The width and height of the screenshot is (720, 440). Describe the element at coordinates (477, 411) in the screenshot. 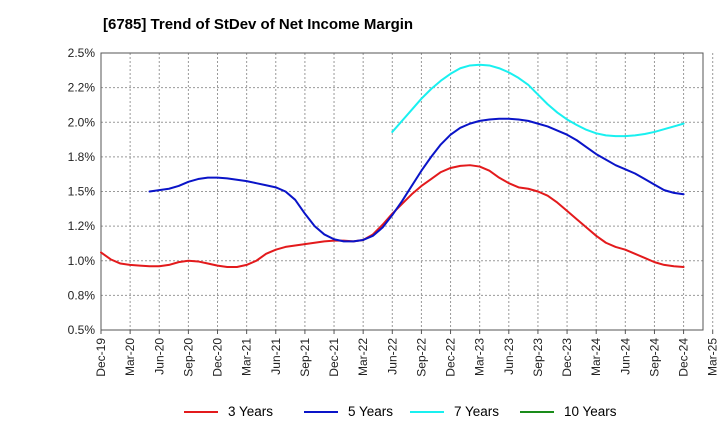

I see `legend-label: 7 Years` at that location.